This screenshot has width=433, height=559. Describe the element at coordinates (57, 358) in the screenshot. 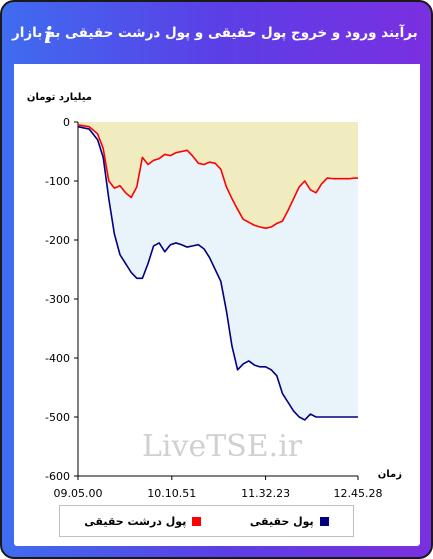

I see `y-tick-label: -400` at that location.